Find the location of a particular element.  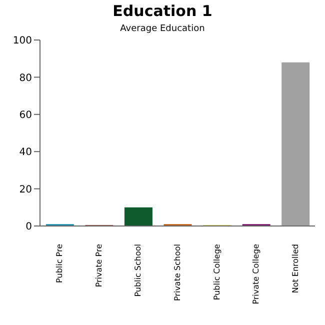

x-tick-label: Private School is located at coordinates (177, 272).